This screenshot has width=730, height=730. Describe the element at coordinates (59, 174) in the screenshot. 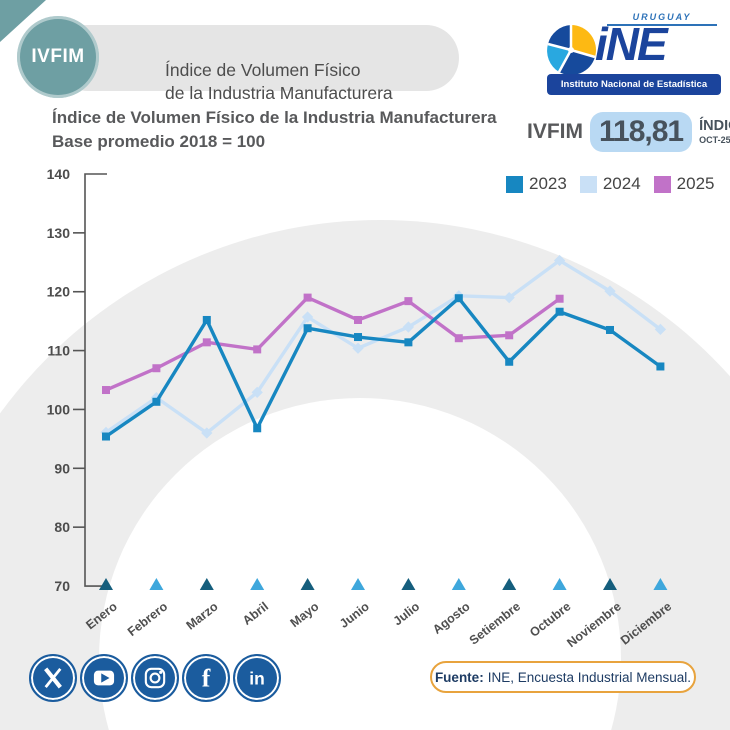

I see `y-tick-label: 140` at that location.